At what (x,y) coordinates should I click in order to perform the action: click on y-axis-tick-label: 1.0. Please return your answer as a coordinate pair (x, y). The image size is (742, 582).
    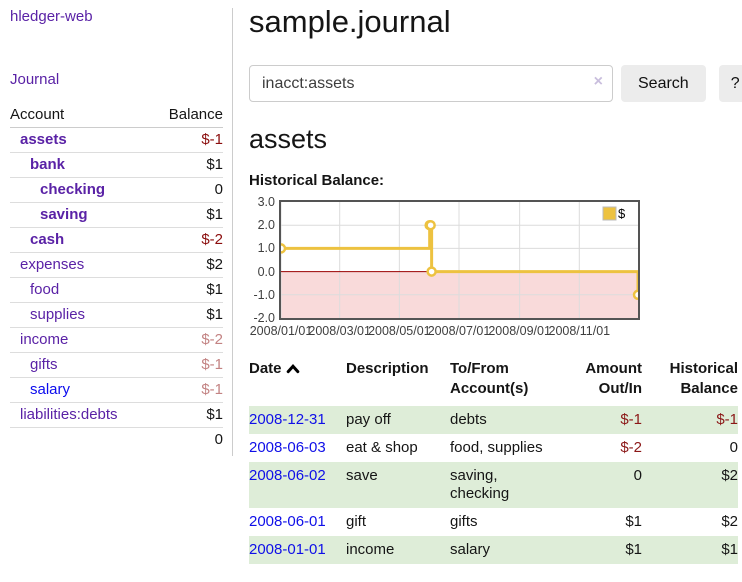
    Looking at the image, I should click on (266, 248).